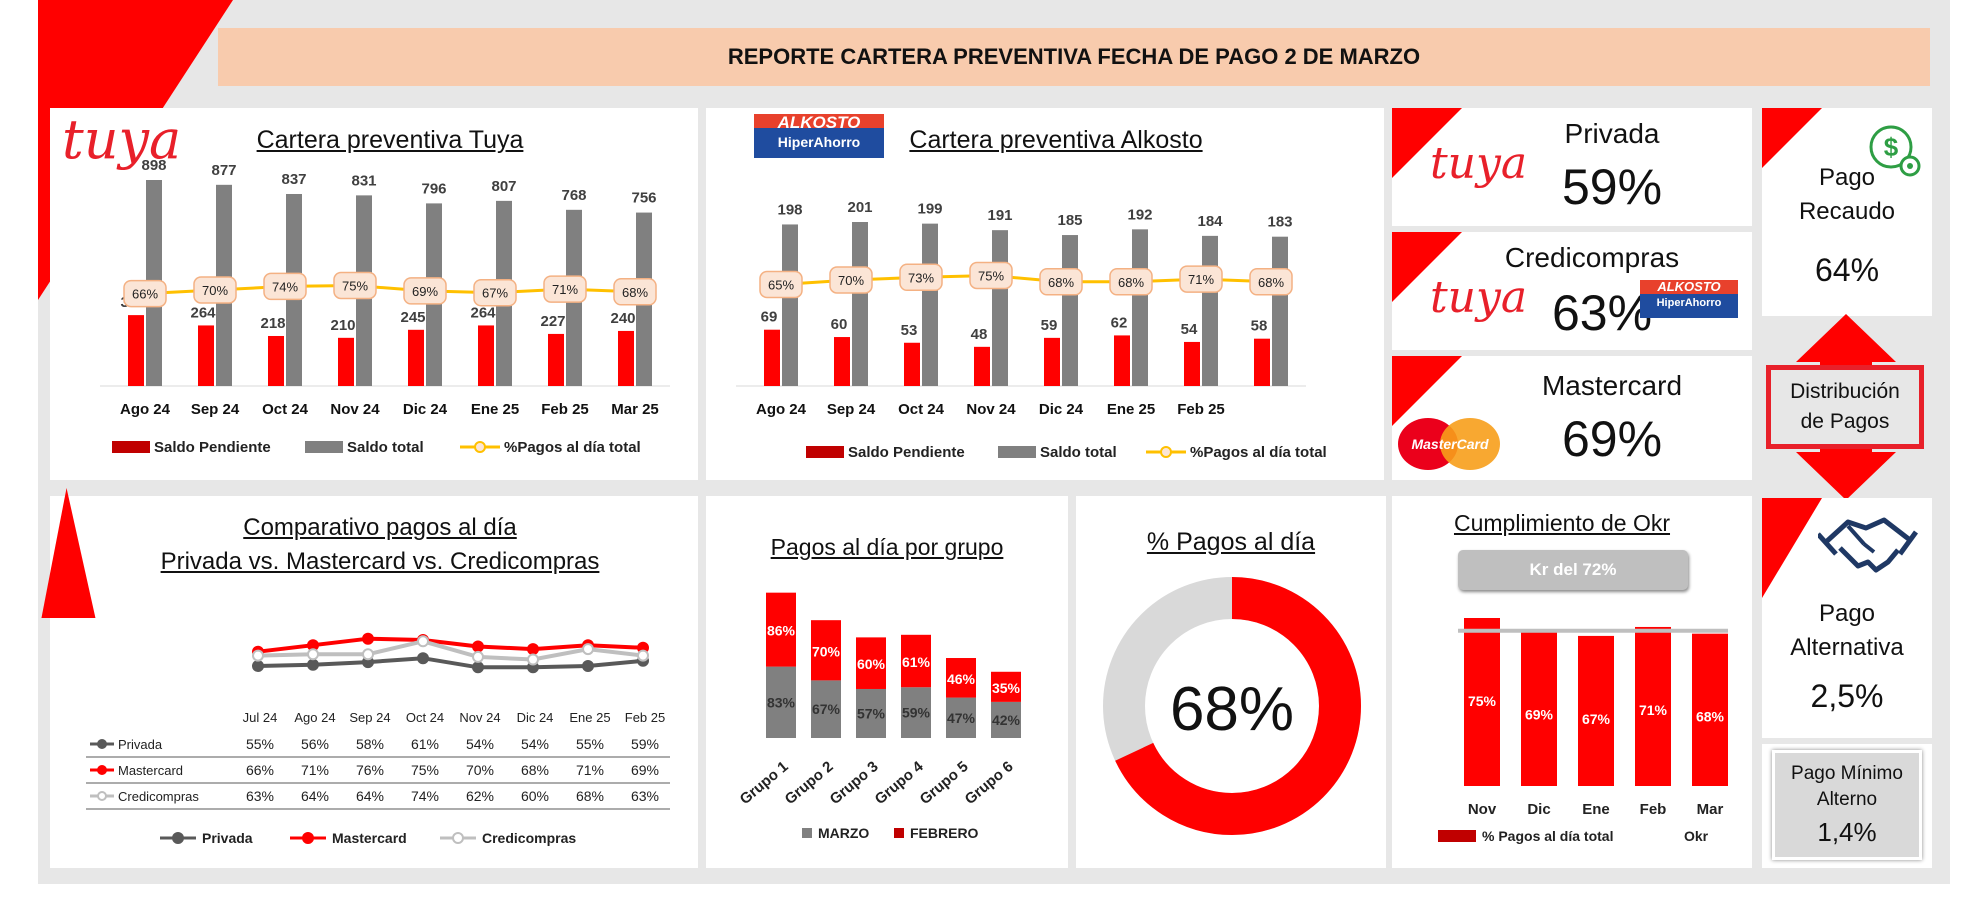 The width and height of the screenshot is (1971, 902). What do you see at coordinates (909, 330) in the screenshot?
I see `label-saldo-pendiente: 53` at bounding box center [909, 330].